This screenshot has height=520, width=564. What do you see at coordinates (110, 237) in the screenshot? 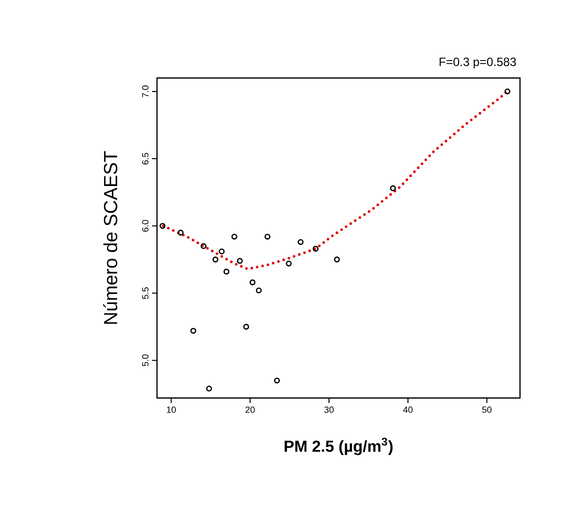
I see `y-axis-title: Número de SCAEST` at bounding box center [110, 237].